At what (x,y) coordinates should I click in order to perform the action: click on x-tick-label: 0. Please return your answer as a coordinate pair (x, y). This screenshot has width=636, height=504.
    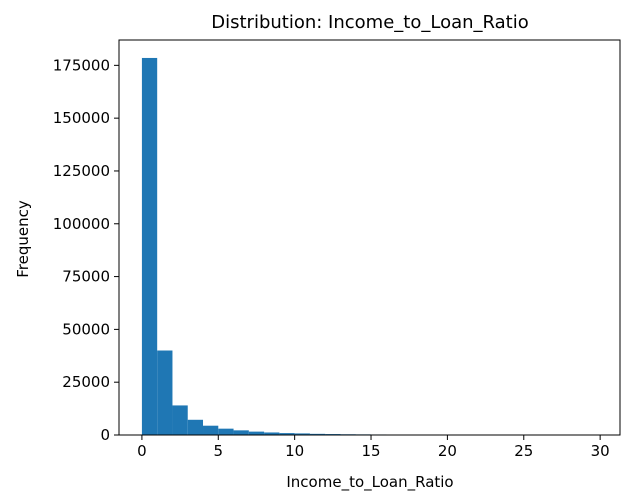
    Looking at the image, I should click on (142, 451).